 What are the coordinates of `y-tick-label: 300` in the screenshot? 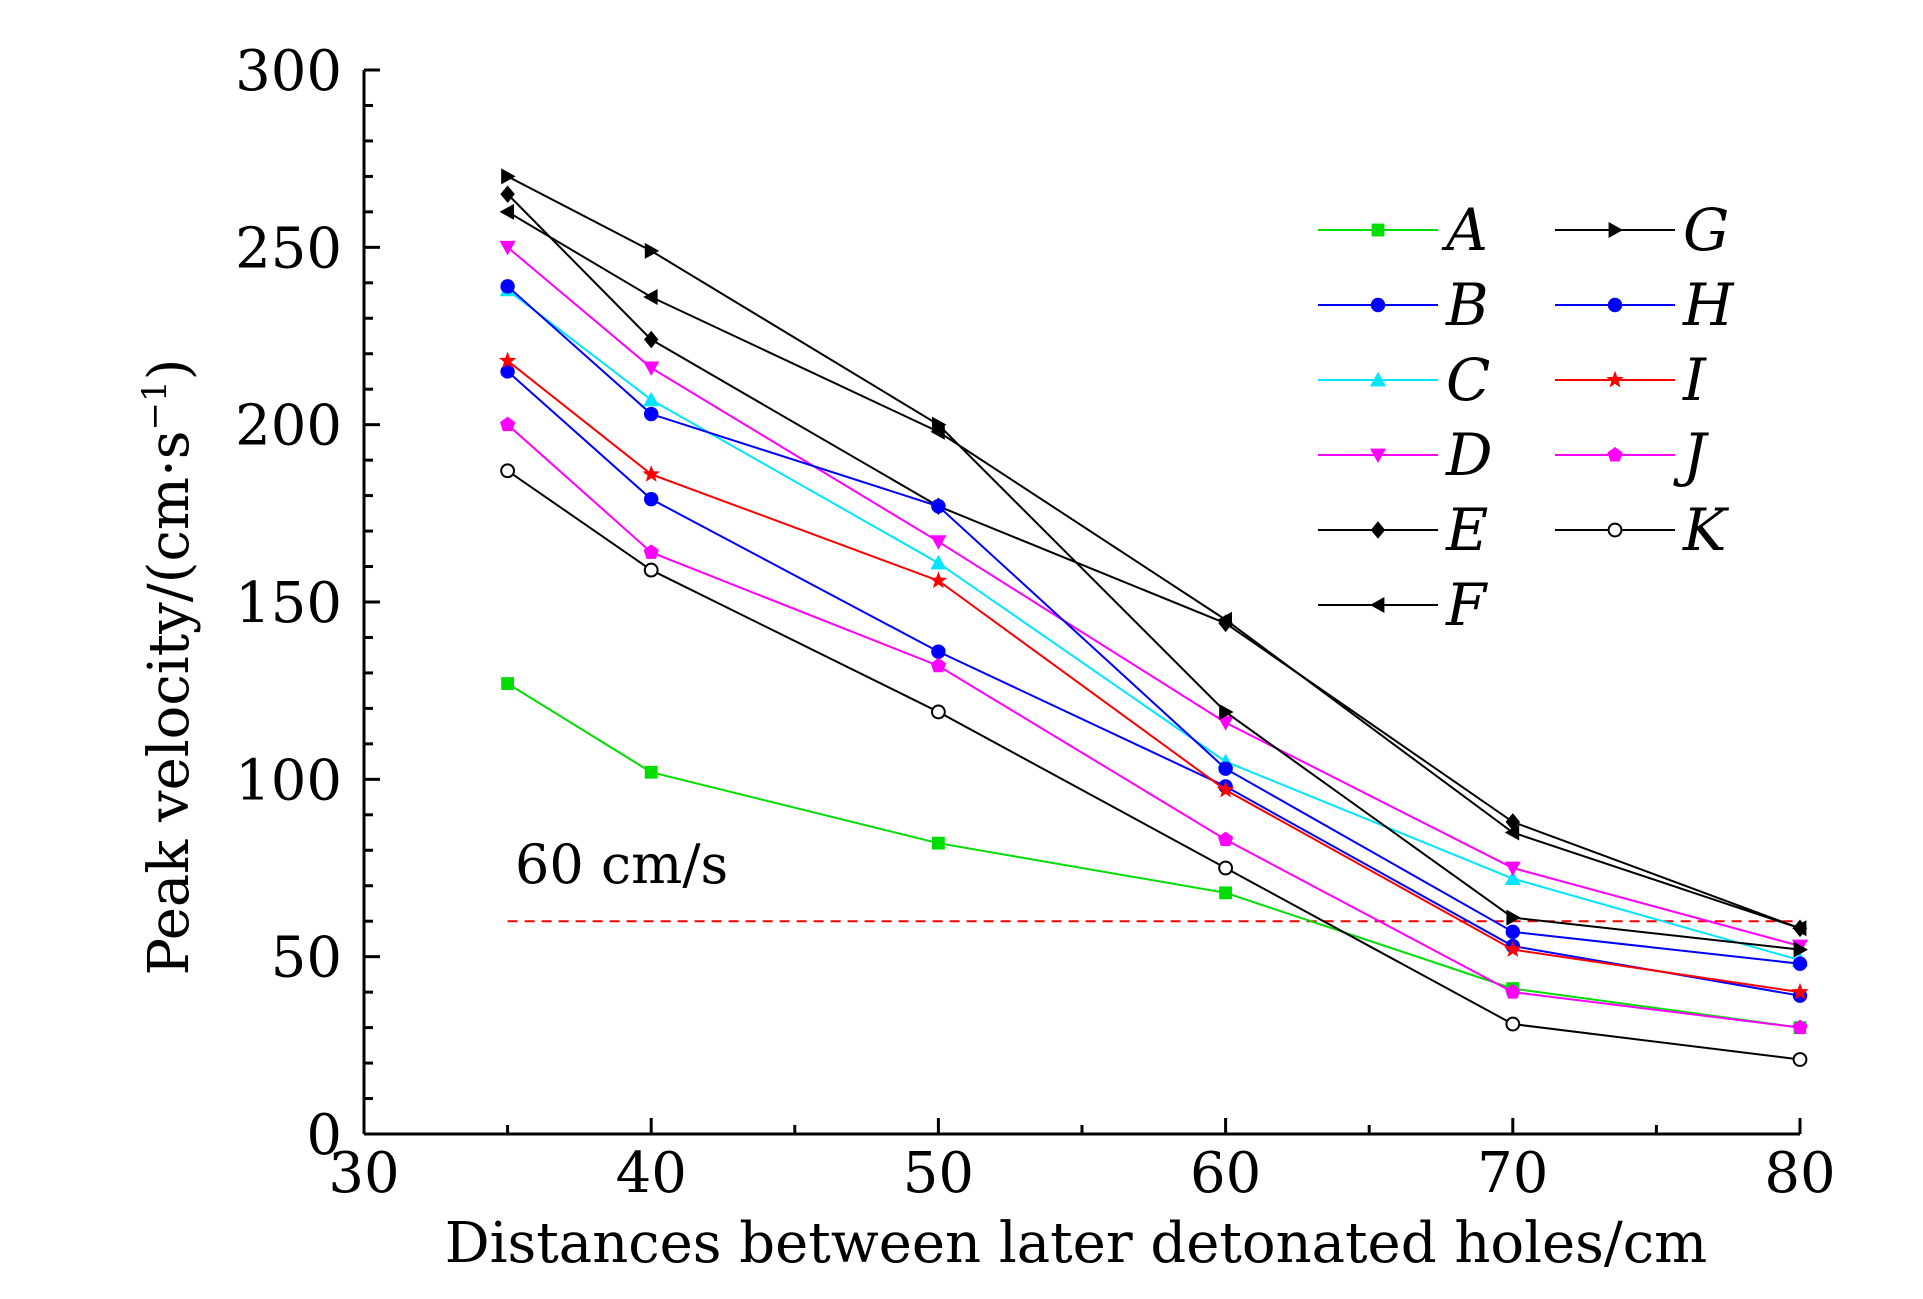 It's located at (288, 71).